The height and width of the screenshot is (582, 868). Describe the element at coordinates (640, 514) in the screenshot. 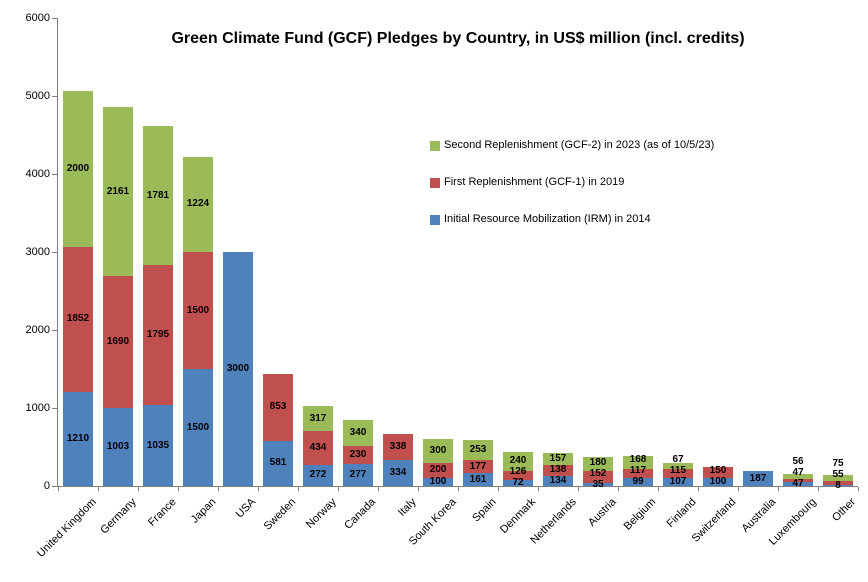

I see `category-label: Belgium` at that location.